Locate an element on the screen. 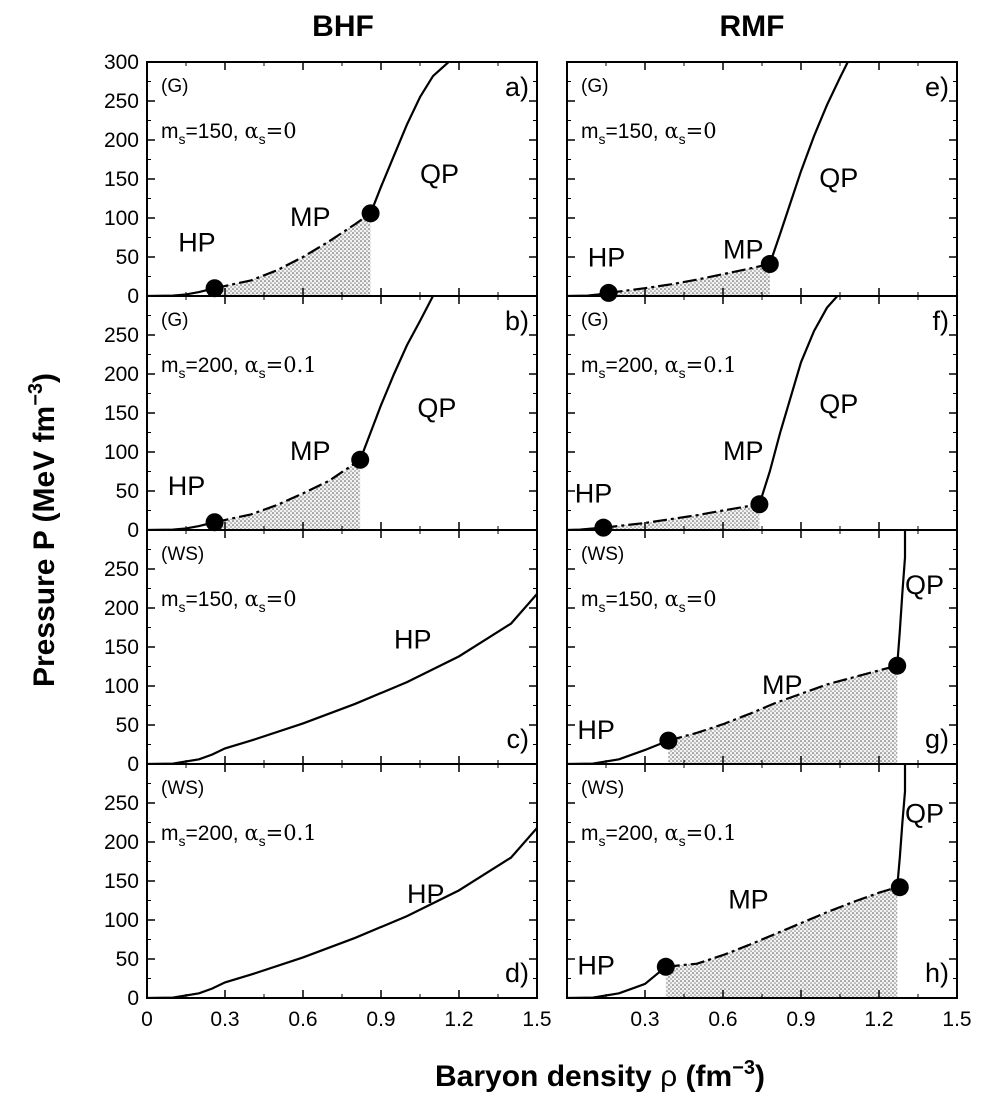  panel-e-ms-value: =150, is located at coordinates (635, 131).